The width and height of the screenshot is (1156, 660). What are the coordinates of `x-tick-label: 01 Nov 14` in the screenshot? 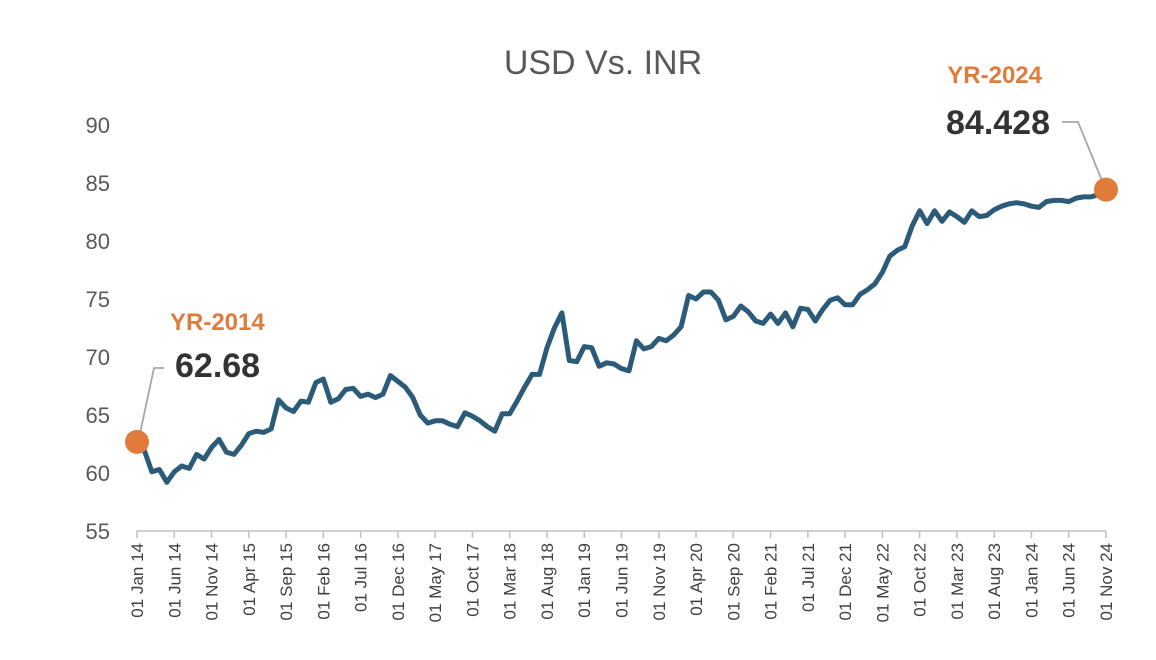 It's located at (212, 582).